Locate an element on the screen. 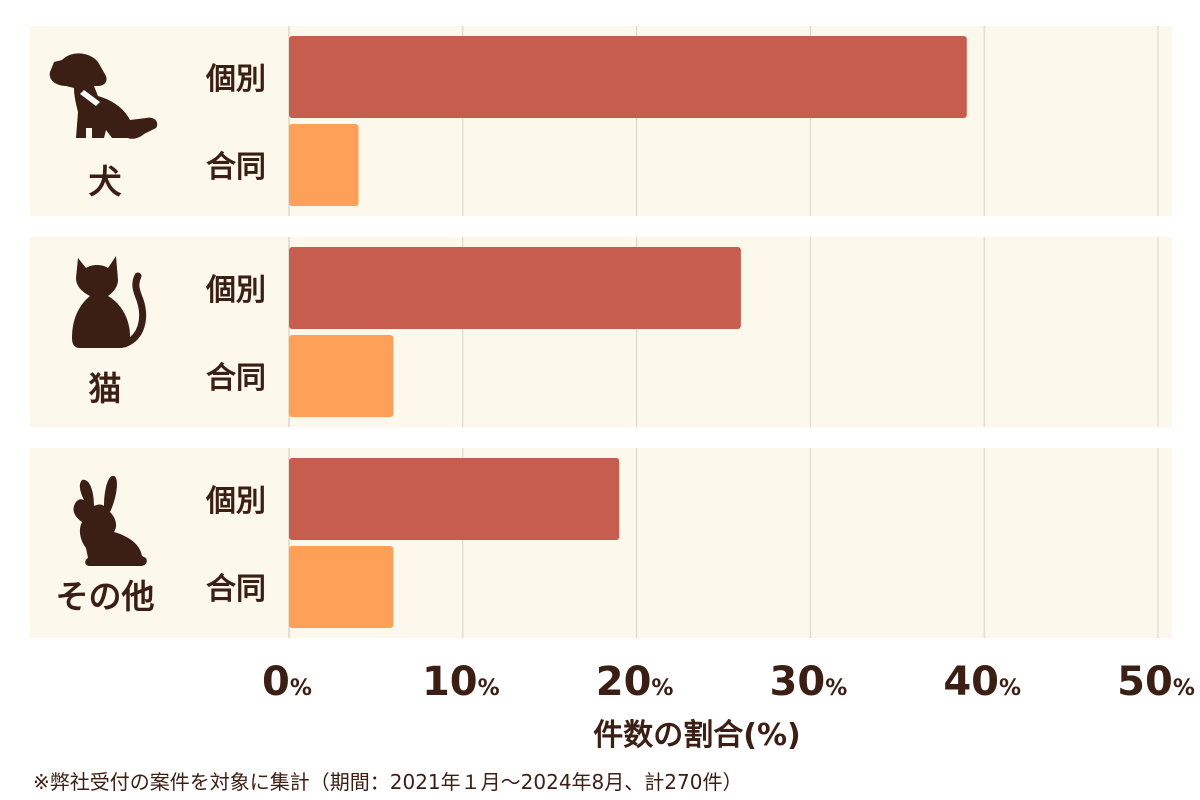 The image size is (1200, 800). rabbit-icon is located at coordinates (110, 520).